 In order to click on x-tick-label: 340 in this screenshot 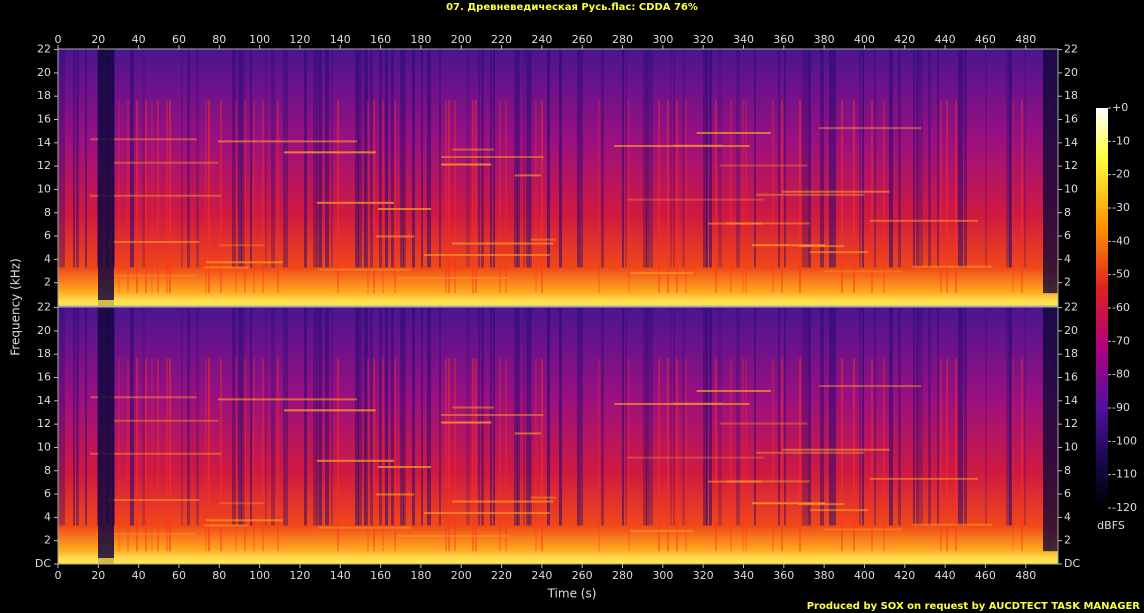, I will do `click(743, 39)`.